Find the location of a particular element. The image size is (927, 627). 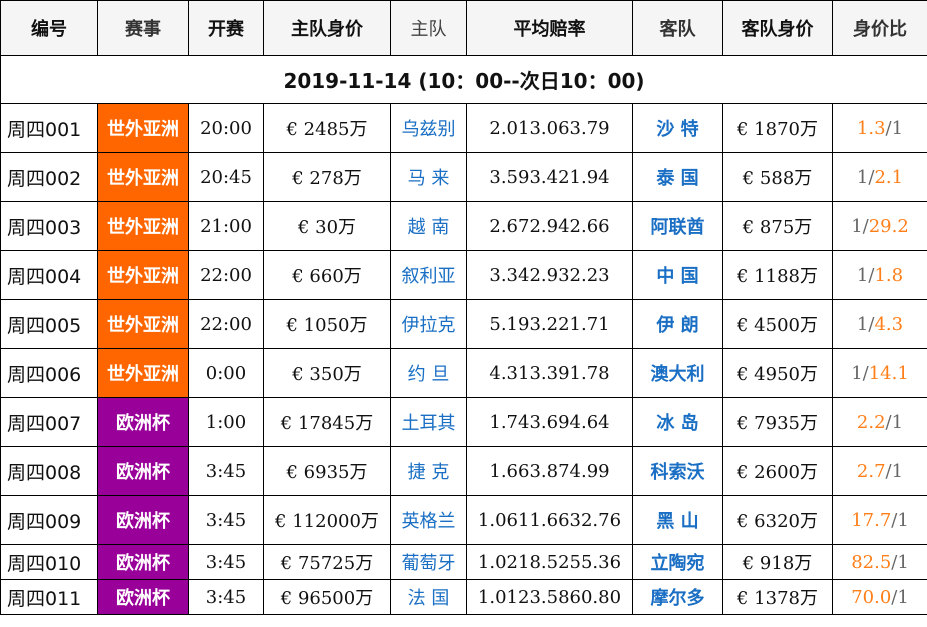

kickoff-time: 21:00 is located at coordinates (226, 226).